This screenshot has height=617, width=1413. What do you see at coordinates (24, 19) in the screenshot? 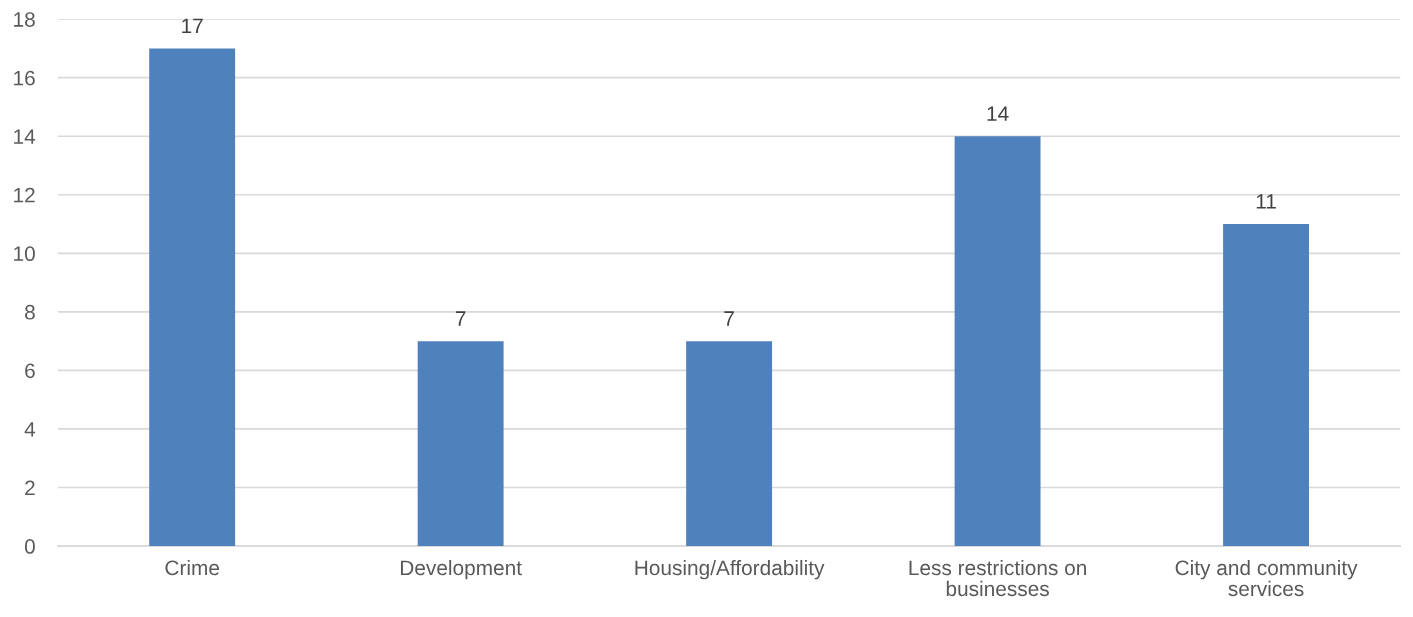
I see `y-tick-label: 18` at bounding box center [24, 19].